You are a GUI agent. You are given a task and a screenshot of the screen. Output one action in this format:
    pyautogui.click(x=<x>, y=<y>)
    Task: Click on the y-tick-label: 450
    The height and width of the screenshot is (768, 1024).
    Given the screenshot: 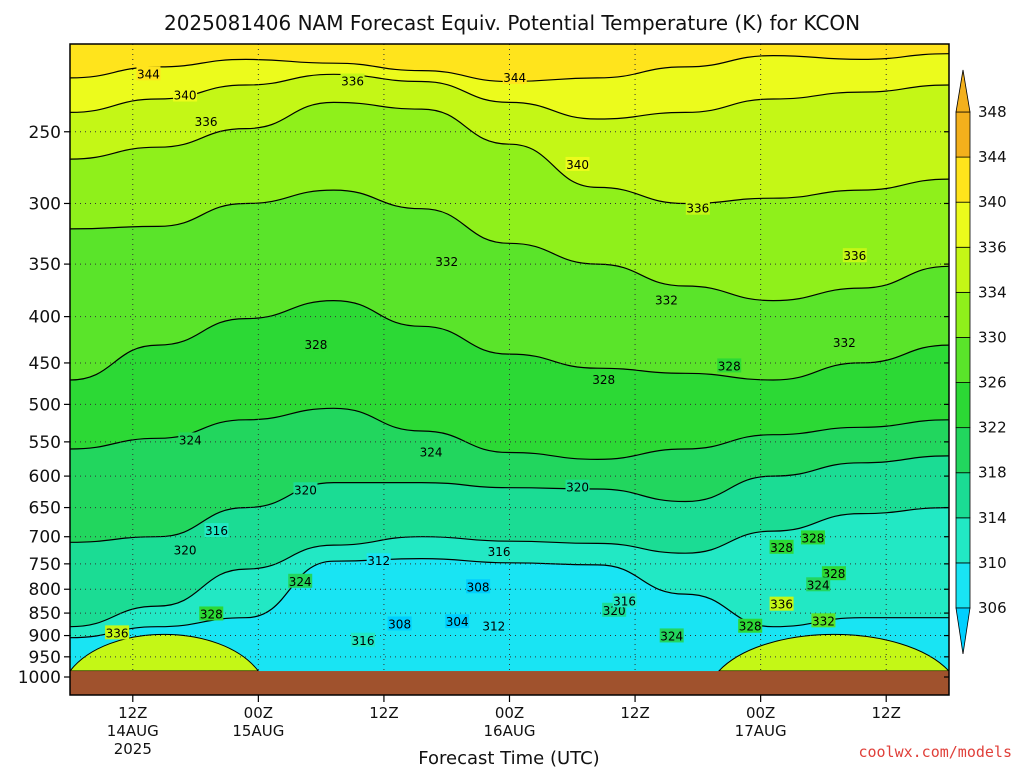 What is the action you would take?
    pyautogui.click(x=45, y=364)
    